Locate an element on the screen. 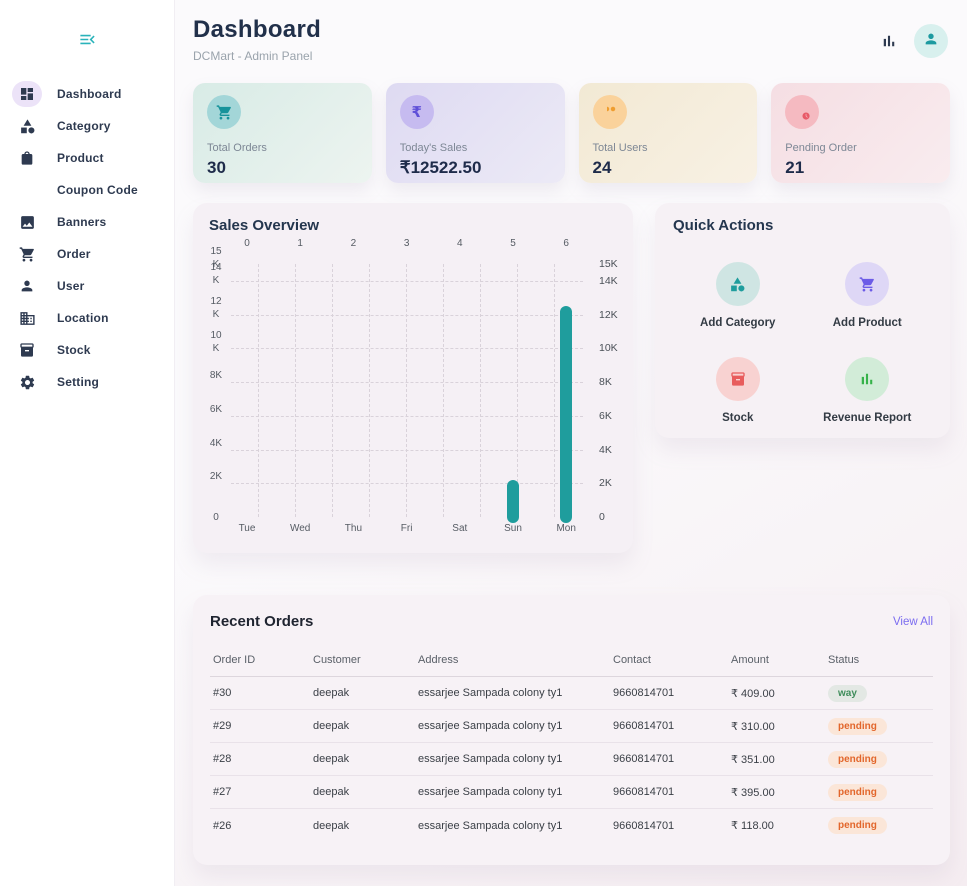 The width and height of the screenshot is (967, 886). sidebar-item-location: Location is located at coordinates (87, 318).